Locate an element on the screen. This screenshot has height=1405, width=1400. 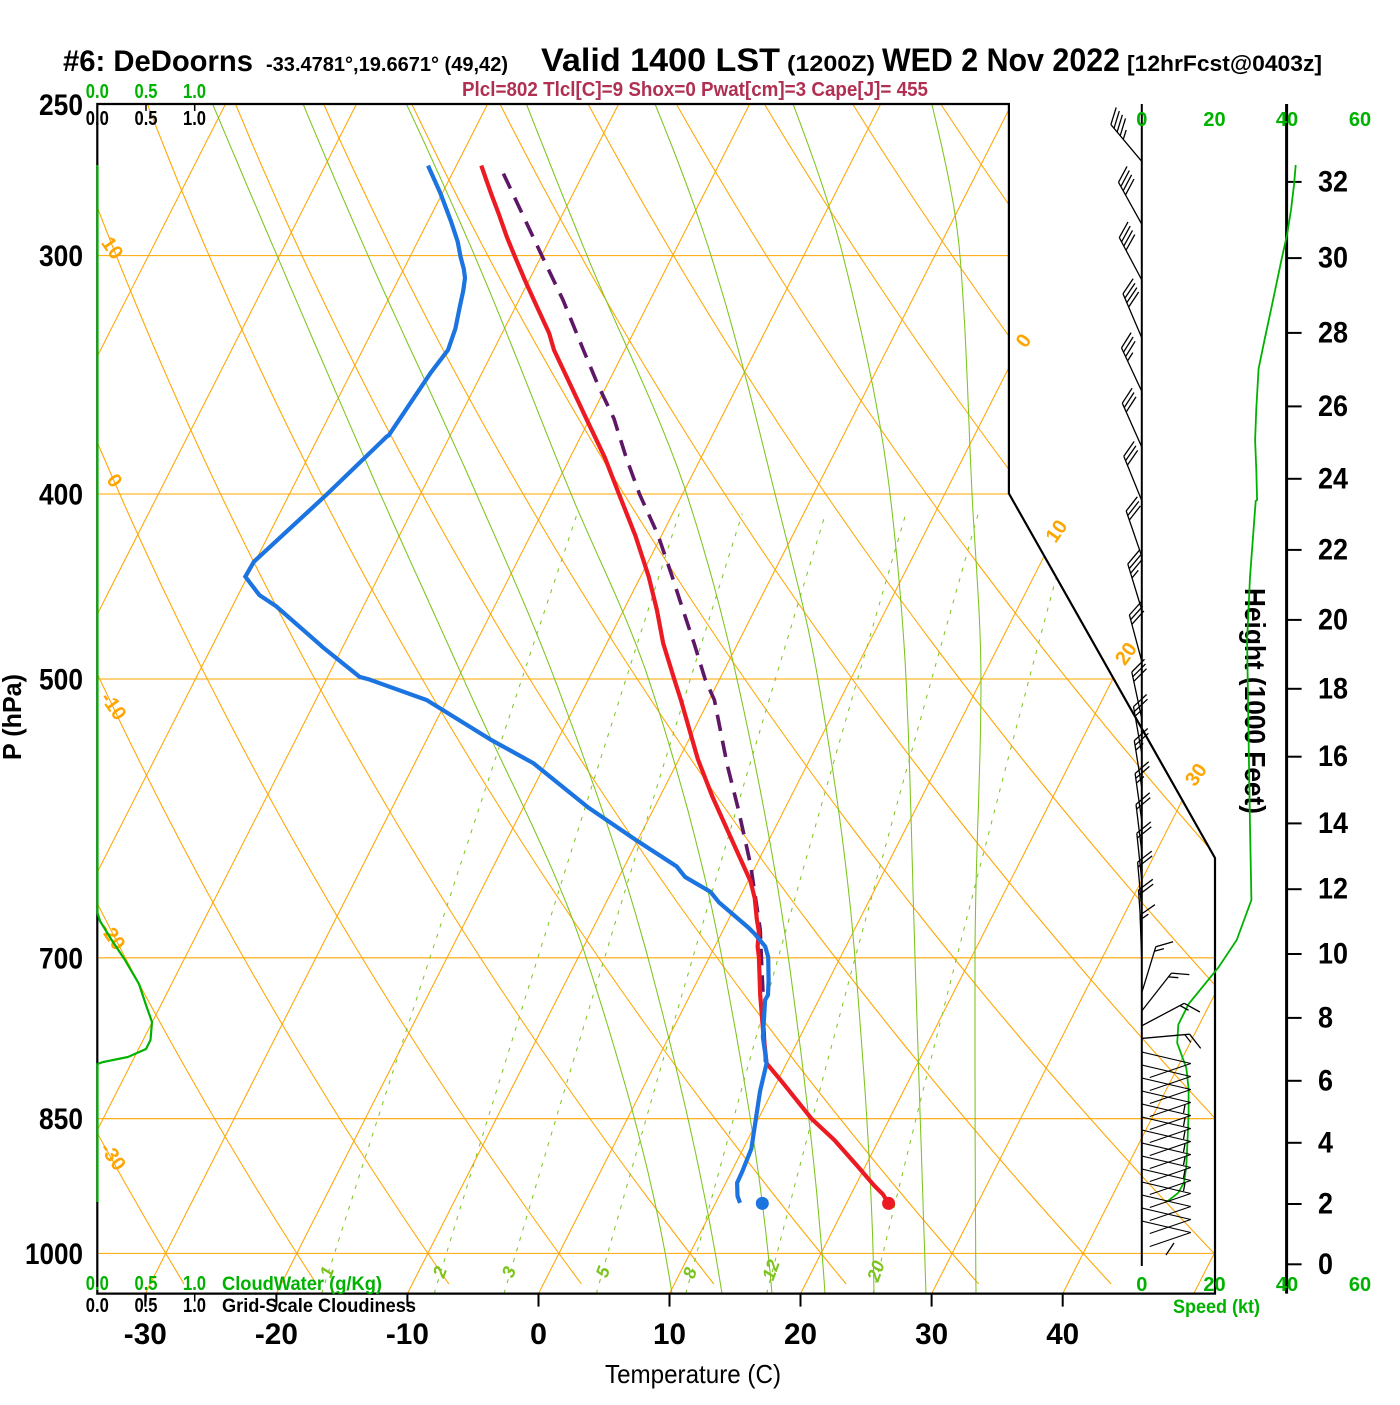
svg-text: 250 is located at coordinates (61, 105).